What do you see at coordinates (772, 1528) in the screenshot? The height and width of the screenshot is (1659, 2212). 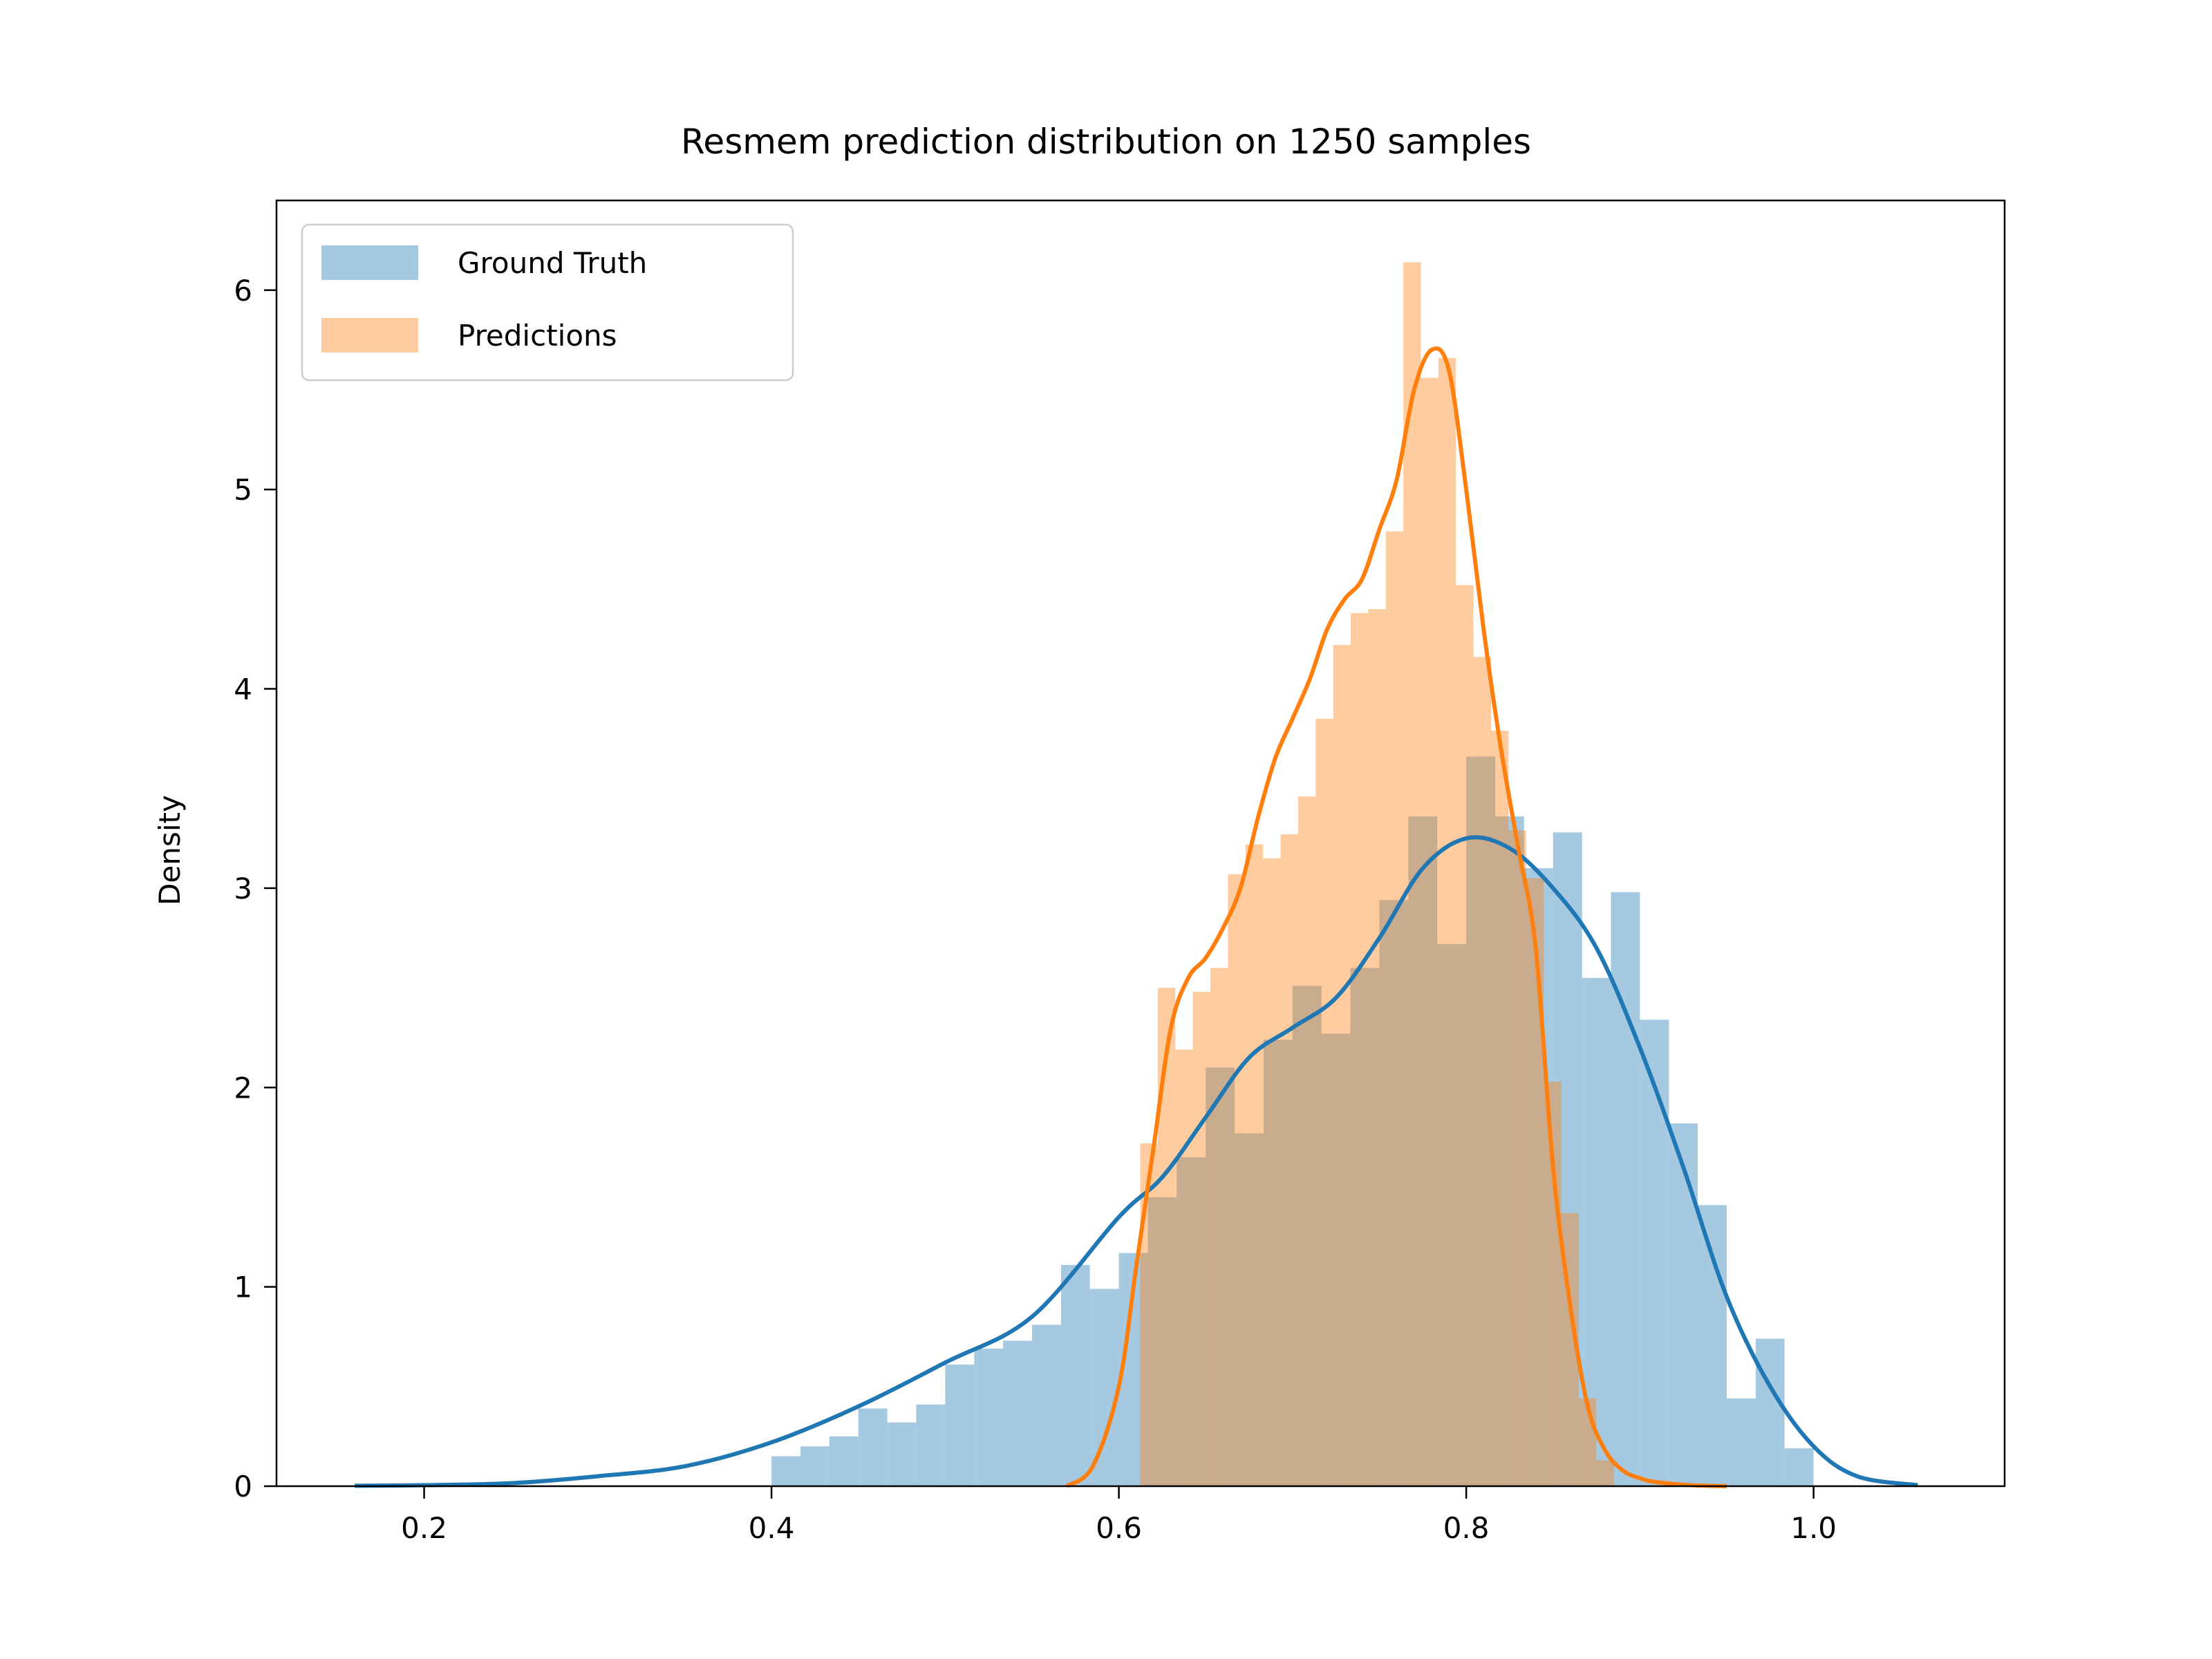 I see `x-tick-label: 0.4` at bounding box center [772, 1528].